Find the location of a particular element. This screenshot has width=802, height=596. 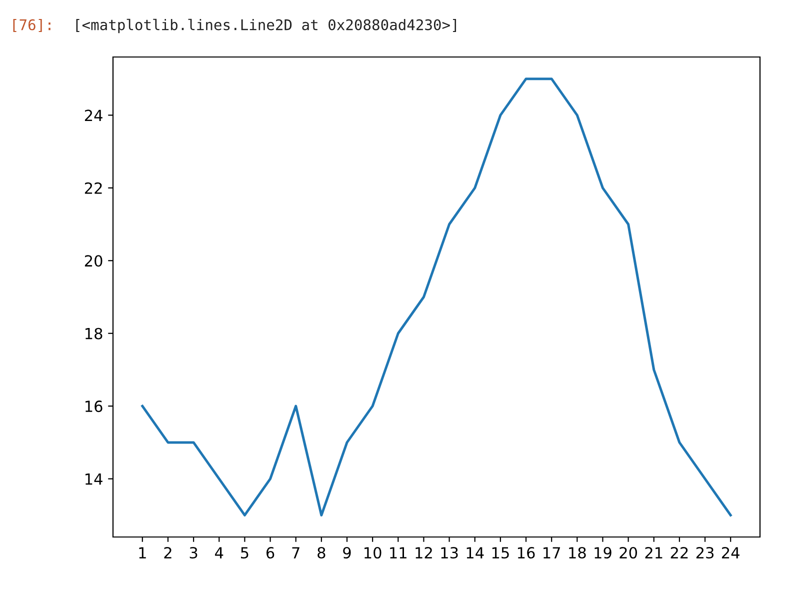

x-tick-label: 2 is located at coordinates (168, 552).